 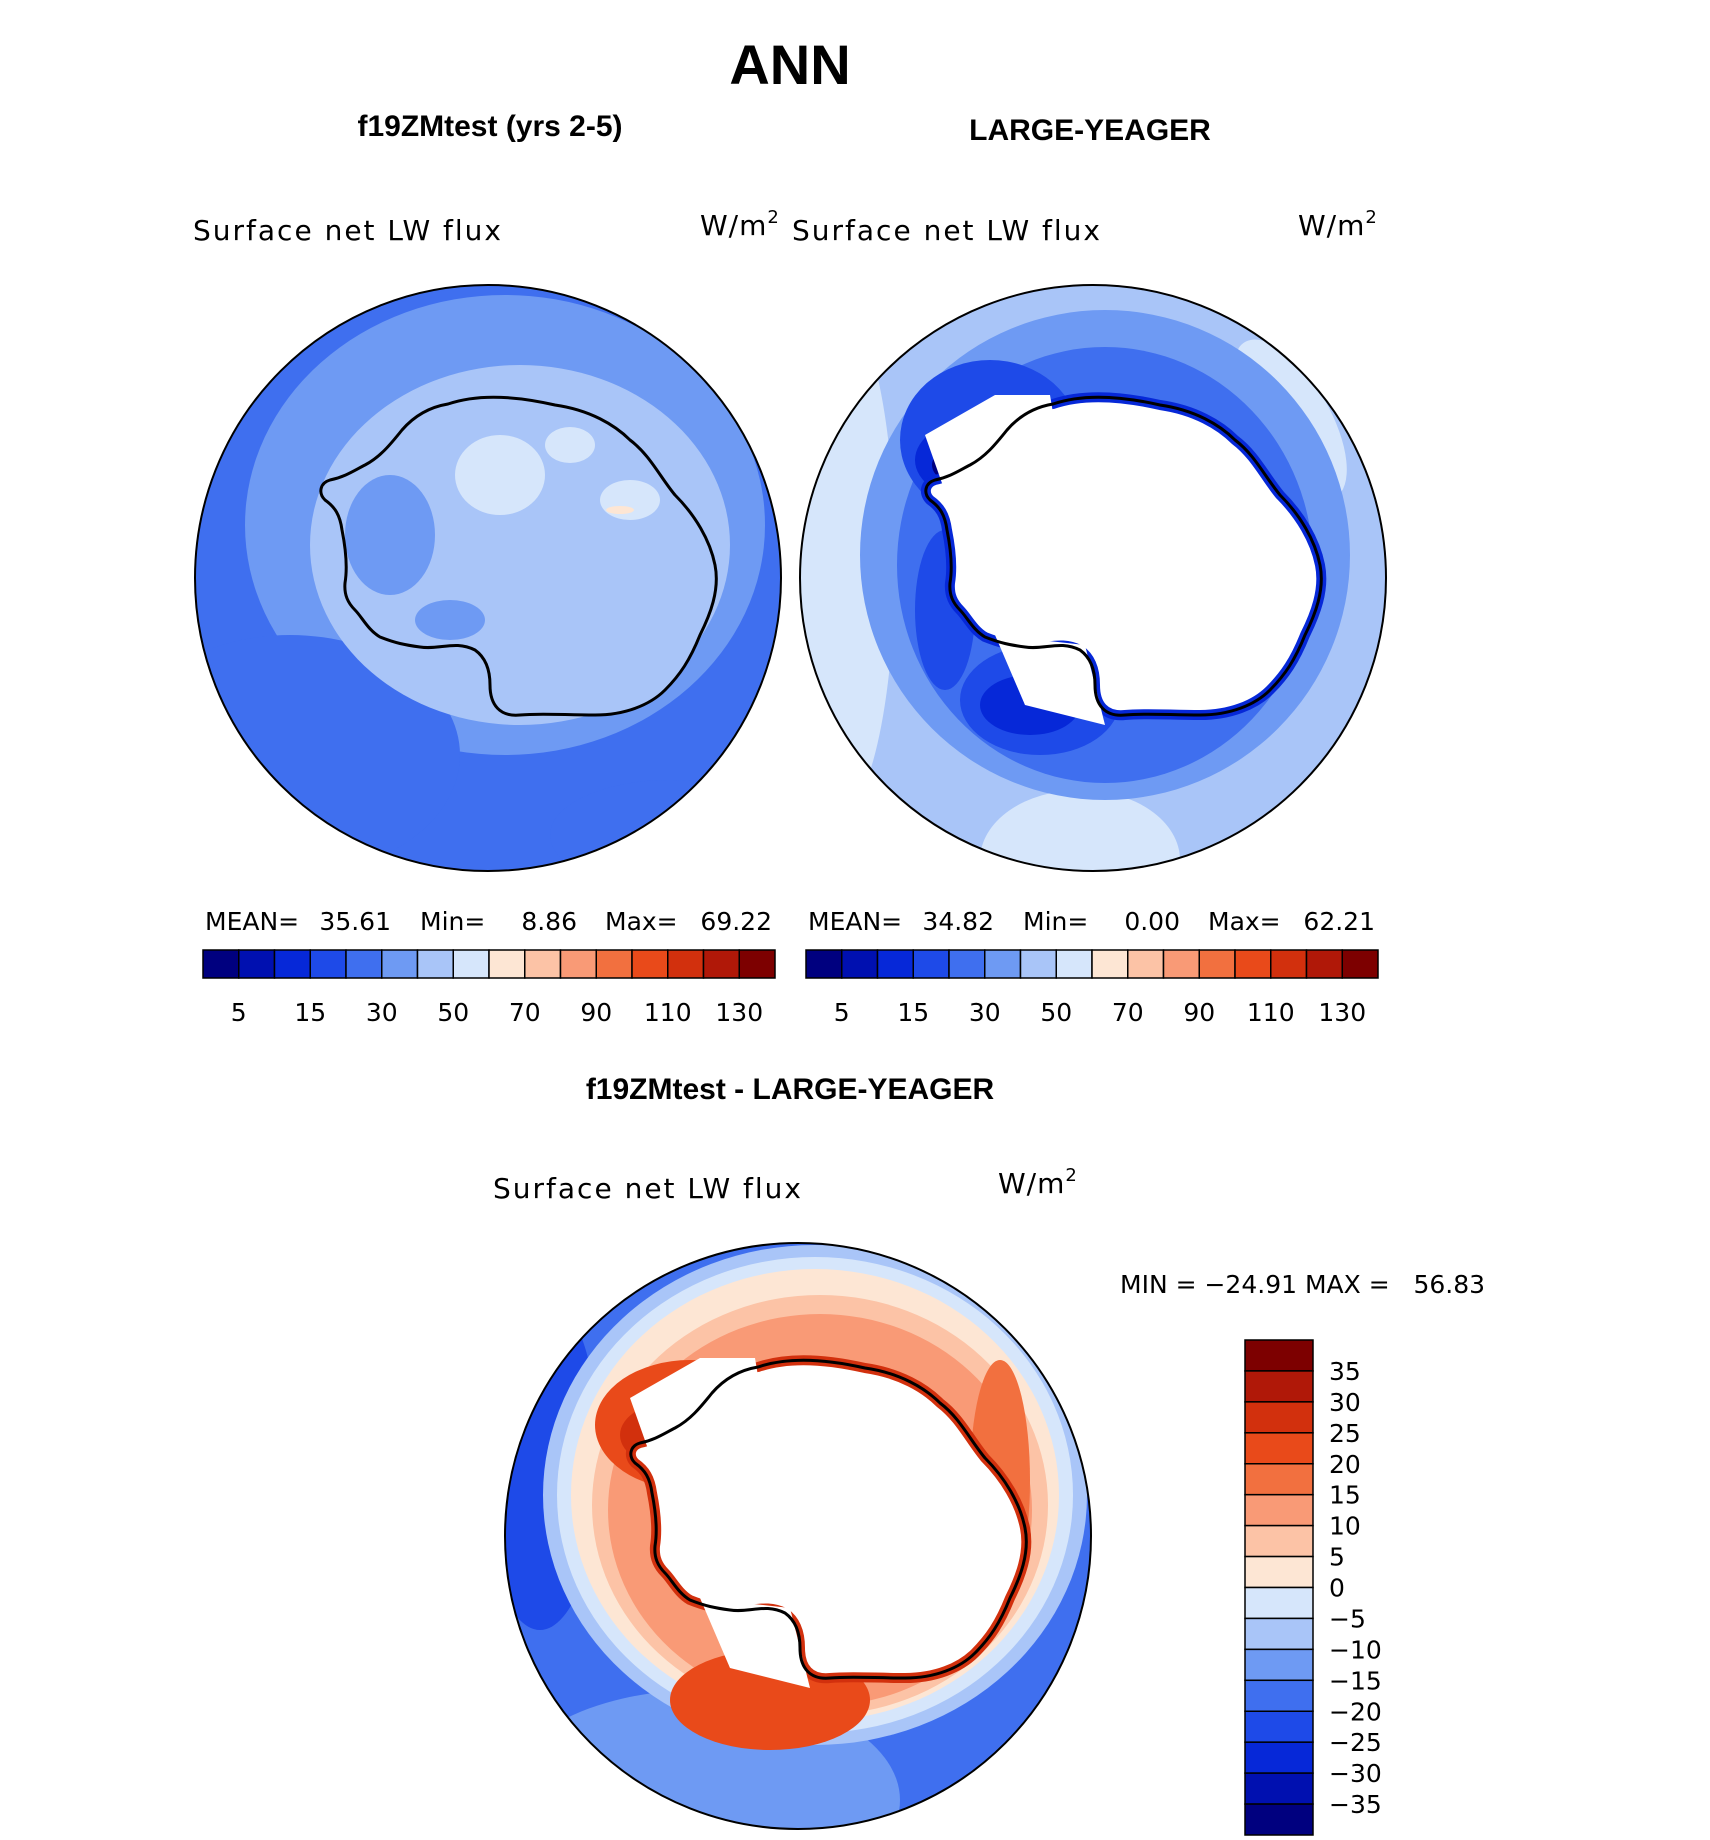 What do you see at coordinates (549, 921) in the screenshot?
I see `stats-min: 8.86` at bounding box center [549, 921].